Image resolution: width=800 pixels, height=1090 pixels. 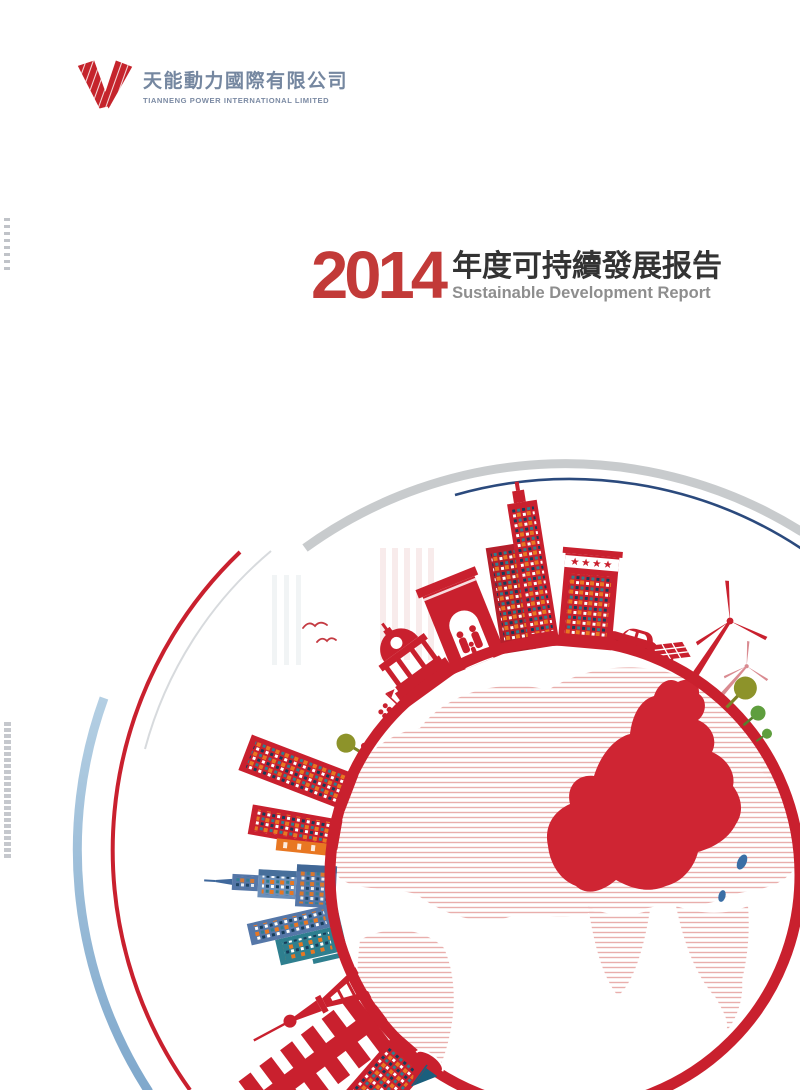 I want to click on spine-print-mark-bottom, so click(x=7, y=790).